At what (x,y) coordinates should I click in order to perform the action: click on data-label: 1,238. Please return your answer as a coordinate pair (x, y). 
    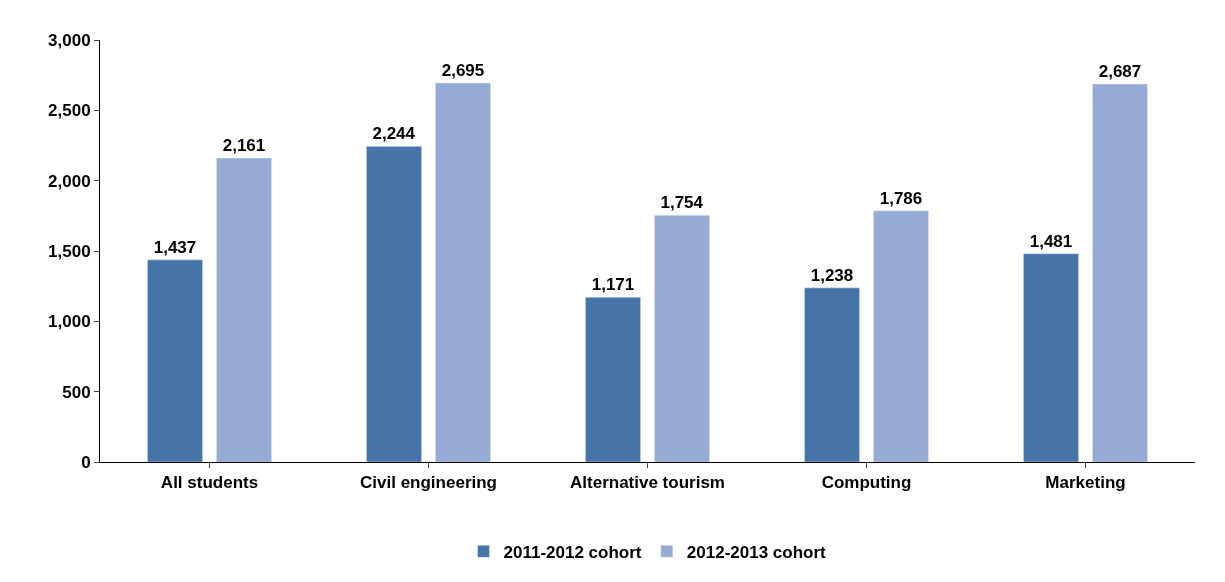
    Looking at the image, I should click on (832, 275).